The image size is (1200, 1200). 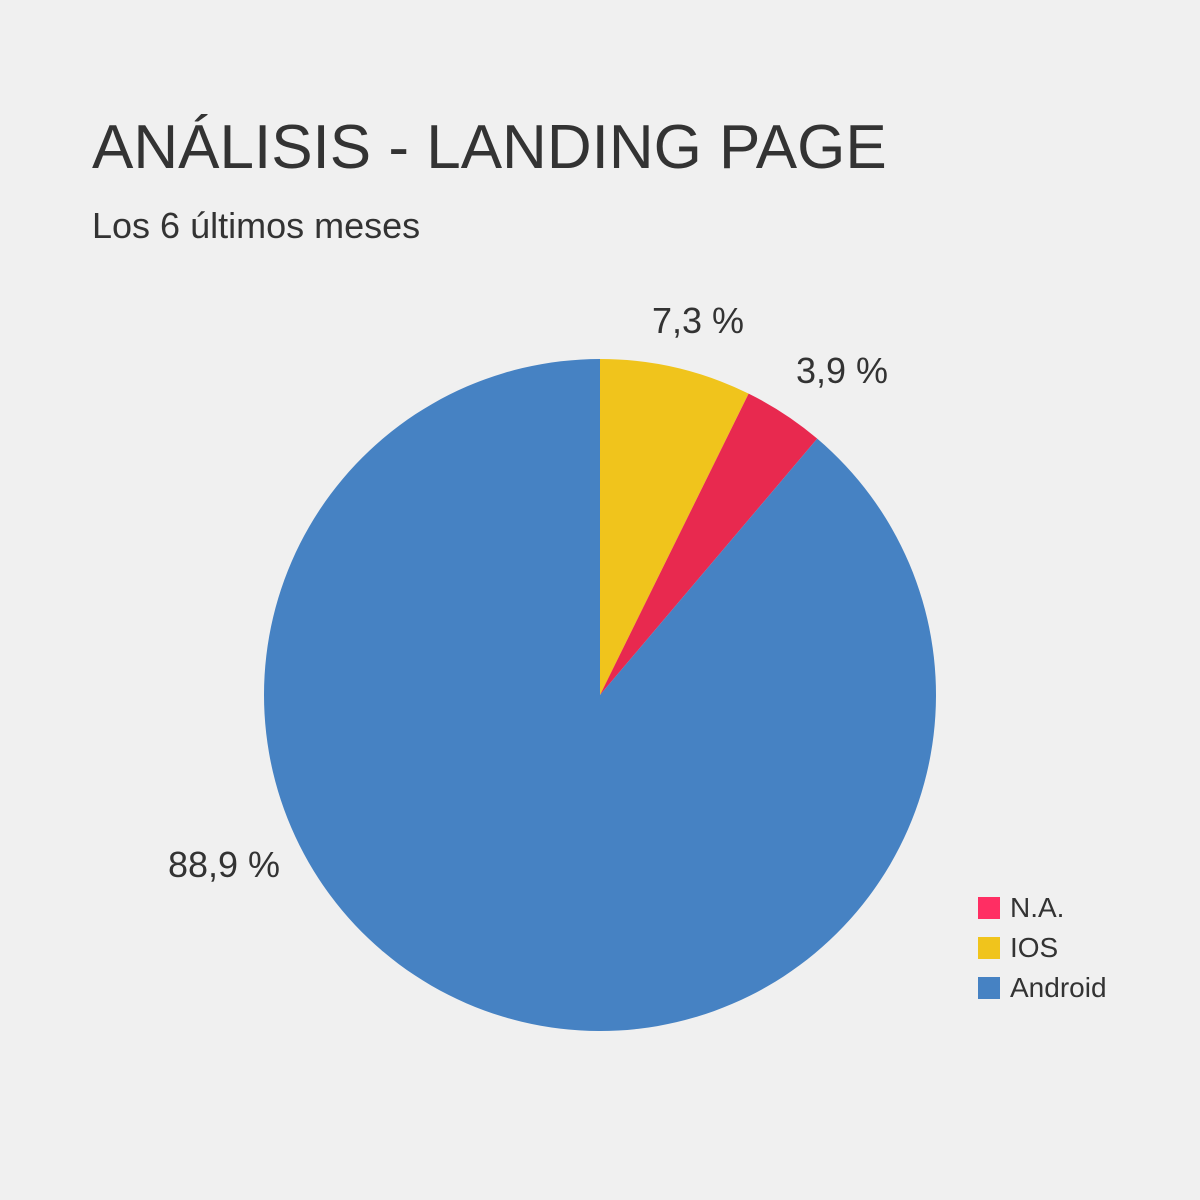 I want to click on legend-label-na: N.A., so click(x=1037, y=907).